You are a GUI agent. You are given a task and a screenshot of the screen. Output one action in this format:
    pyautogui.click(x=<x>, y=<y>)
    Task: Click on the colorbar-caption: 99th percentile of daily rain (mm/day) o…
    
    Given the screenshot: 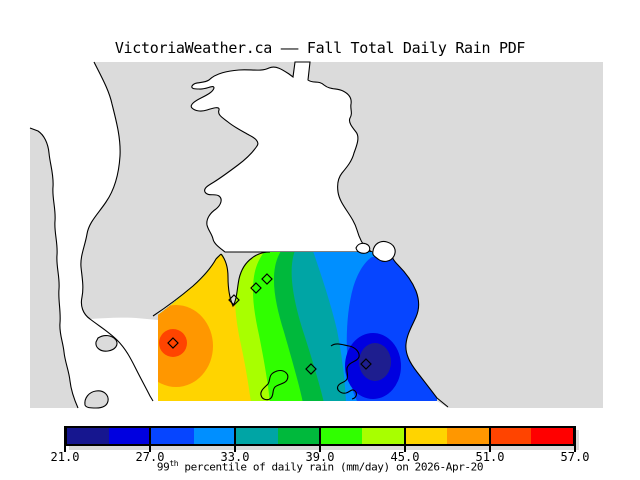 What is the action you would take?
    pyautogui.click(x=320, y=466)
    